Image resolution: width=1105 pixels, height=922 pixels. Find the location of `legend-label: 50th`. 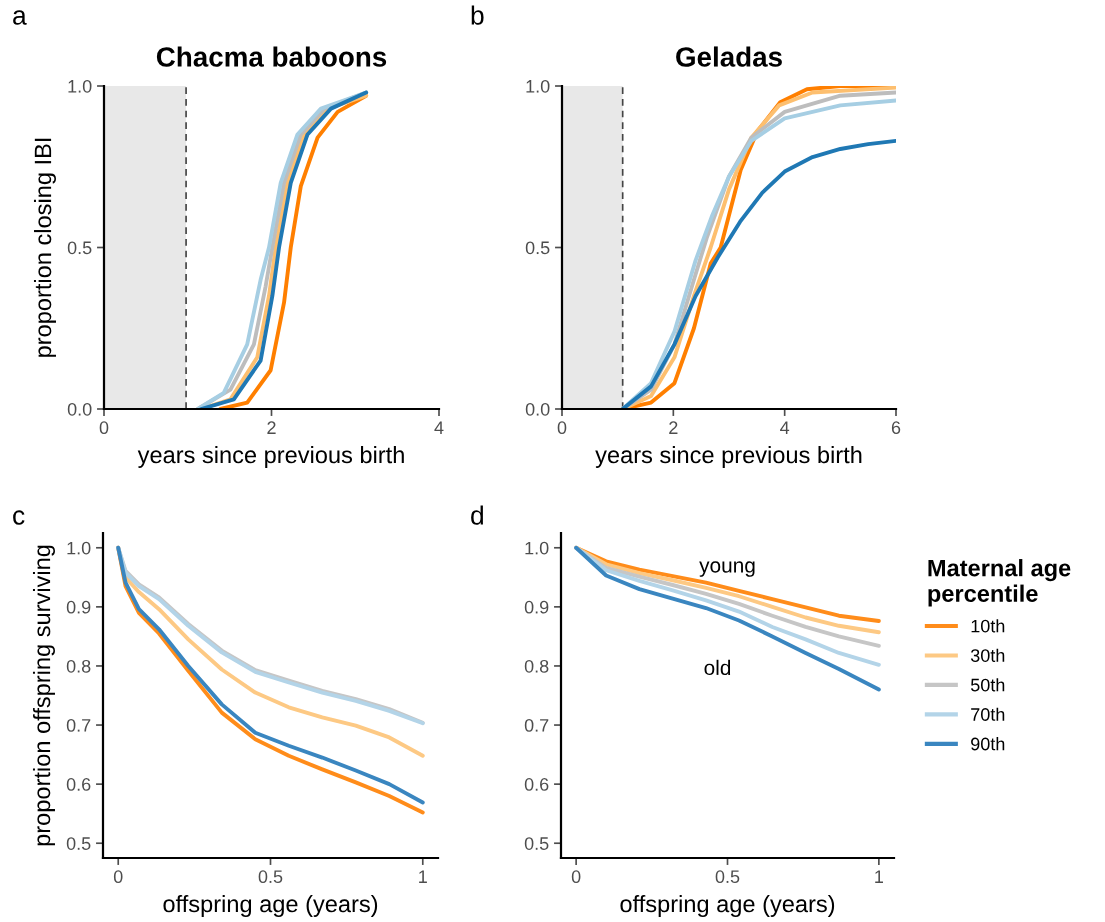

legend-label: 50th is located at coordinates (987, 685).